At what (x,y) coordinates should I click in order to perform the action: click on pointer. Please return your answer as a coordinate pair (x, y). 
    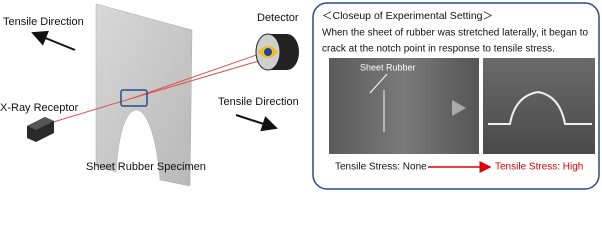
    Looking at the image, I should click on (378, 83).